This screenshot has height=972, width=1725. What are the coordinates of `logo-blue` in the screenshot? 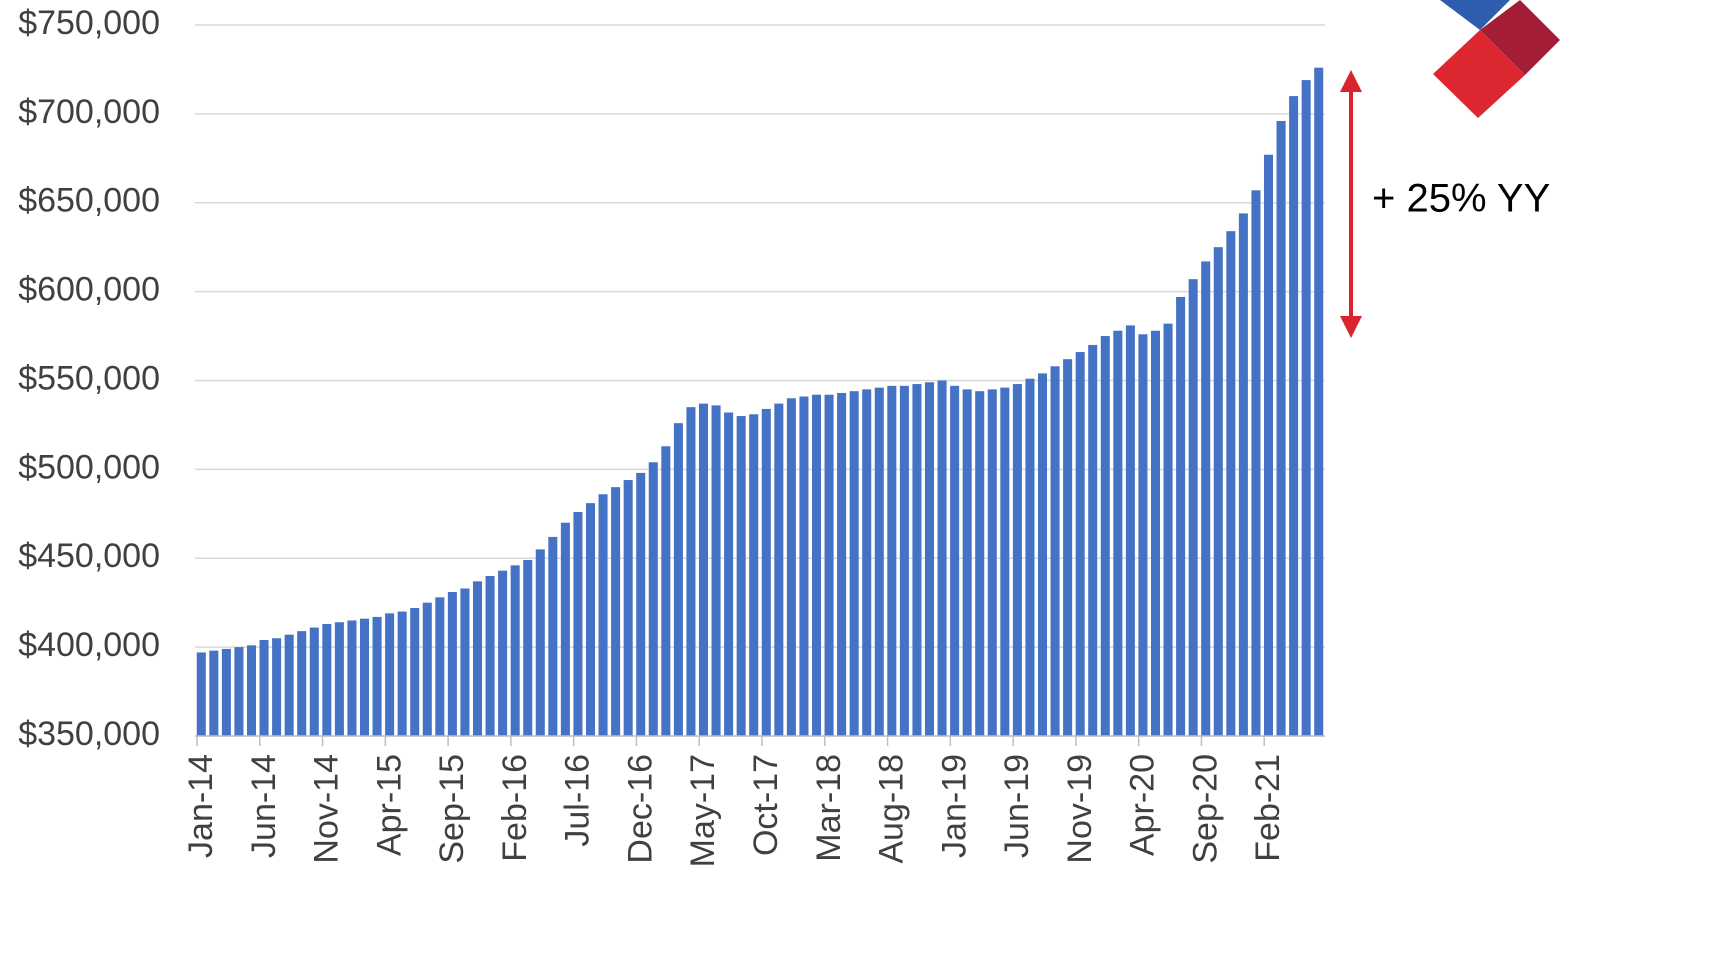 It's located at (1475, 15).